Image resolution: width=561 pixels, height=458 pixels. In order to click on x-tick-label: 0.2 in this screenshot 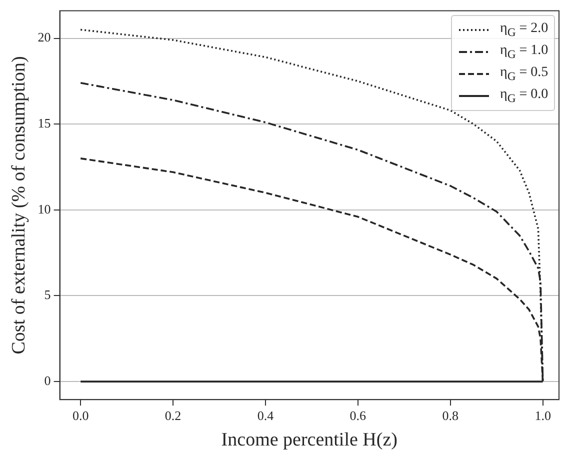, I will do `click(173, 415)`.